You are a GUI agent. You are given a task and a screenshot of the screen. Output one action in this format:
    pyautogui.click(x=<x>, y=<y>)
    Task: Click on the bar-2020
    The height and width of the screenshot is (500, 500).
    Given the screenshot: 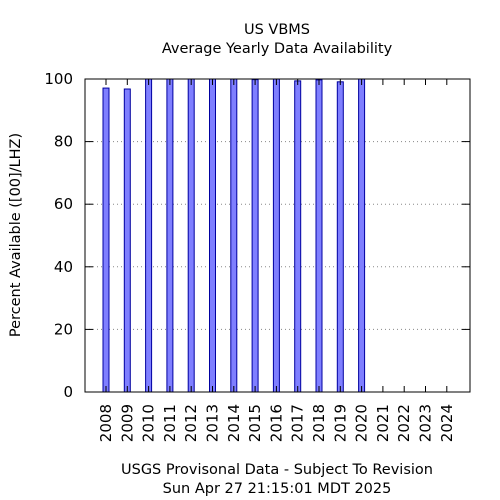 What is the action you would take?
    pyautogui.click(x=362, y=235)
    